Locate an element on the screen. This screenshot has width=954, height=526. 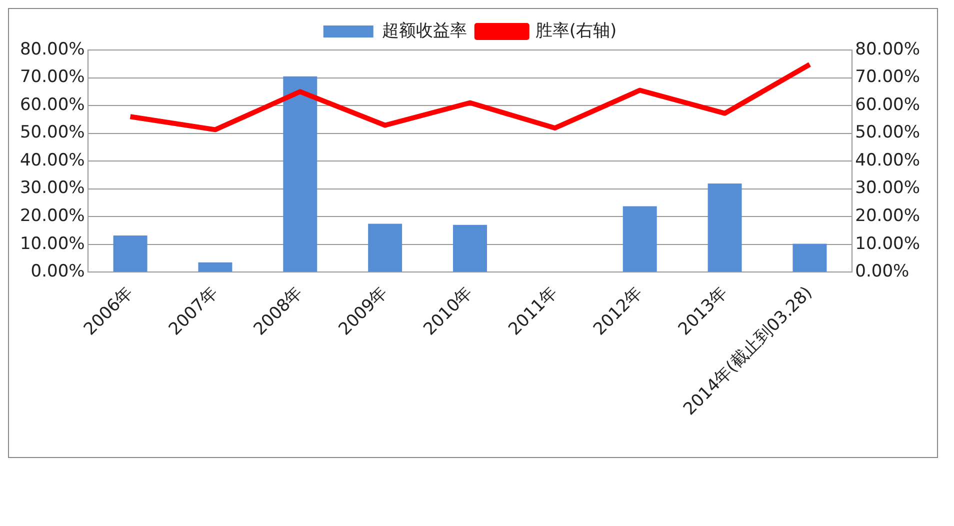
y2-tick-label: 40.00% is located at coordinates (887, 160).